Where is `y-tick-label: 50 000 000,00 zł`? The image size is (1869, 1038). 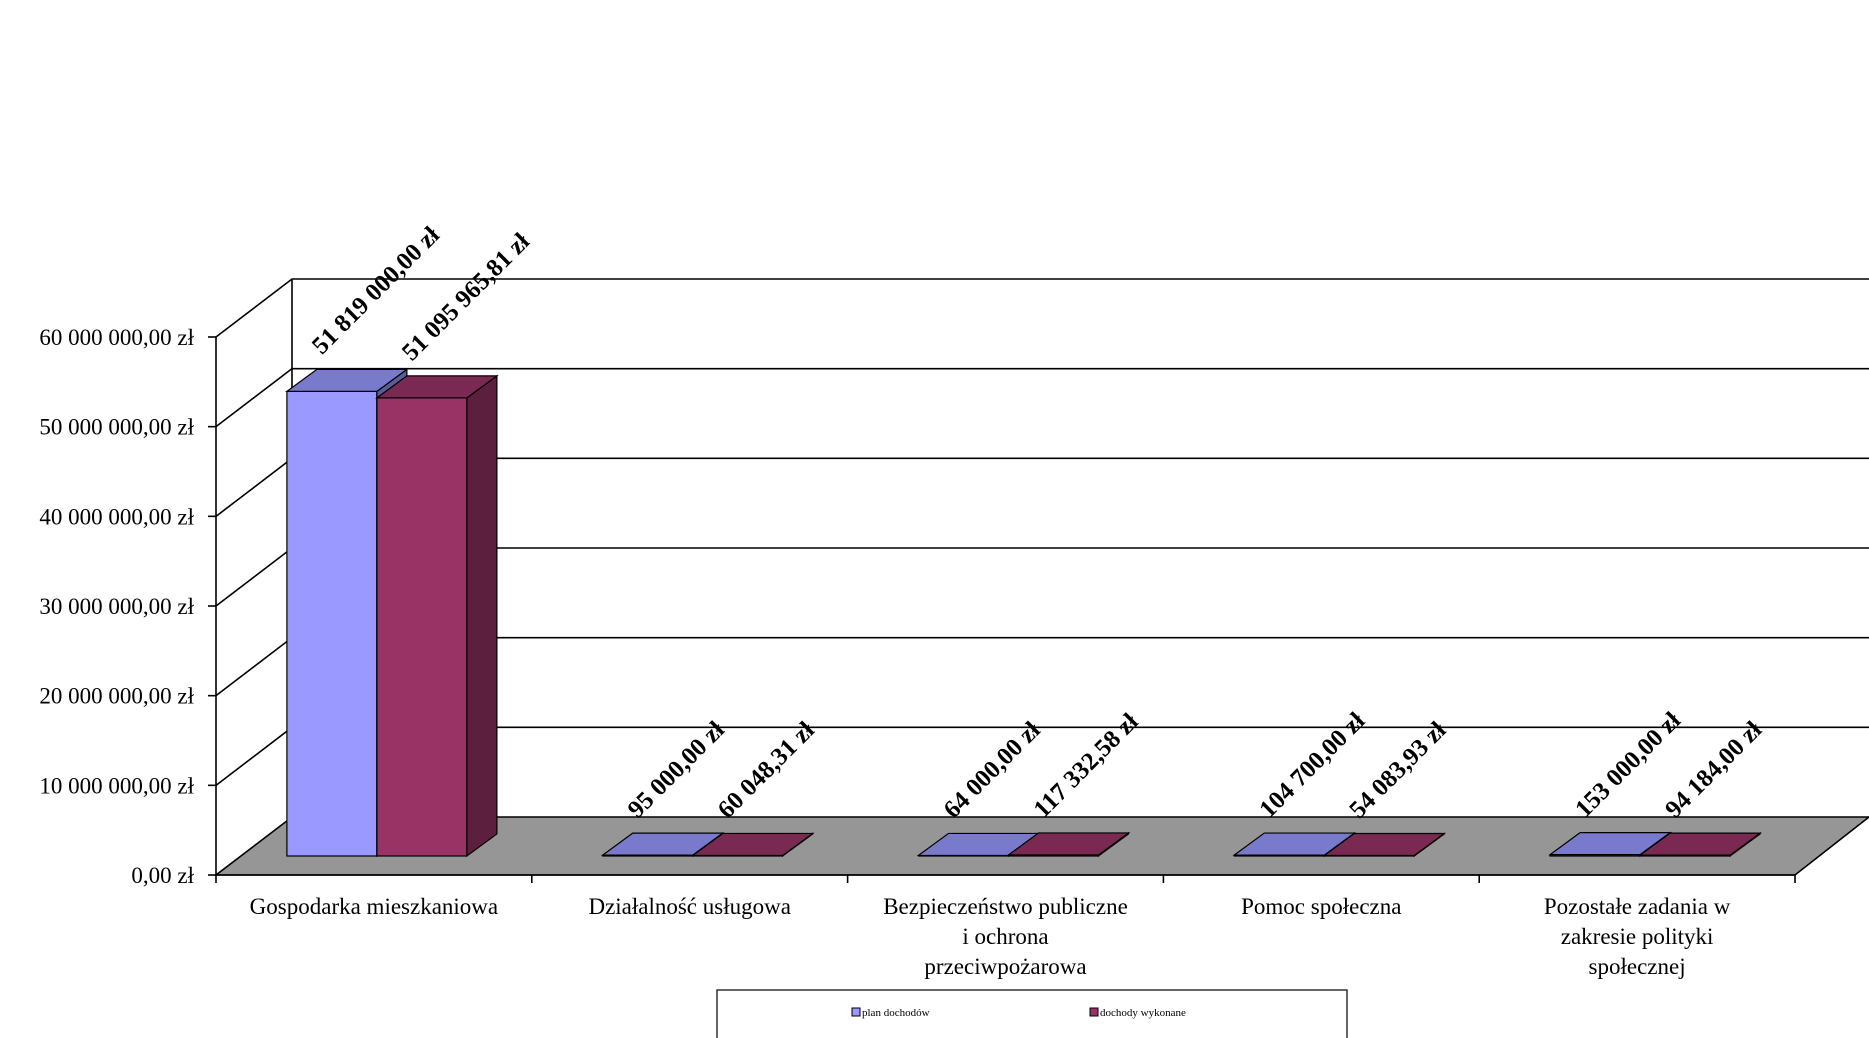
y-tick-label: 50 000 000,00 zł is located at coordinates (116, 427).